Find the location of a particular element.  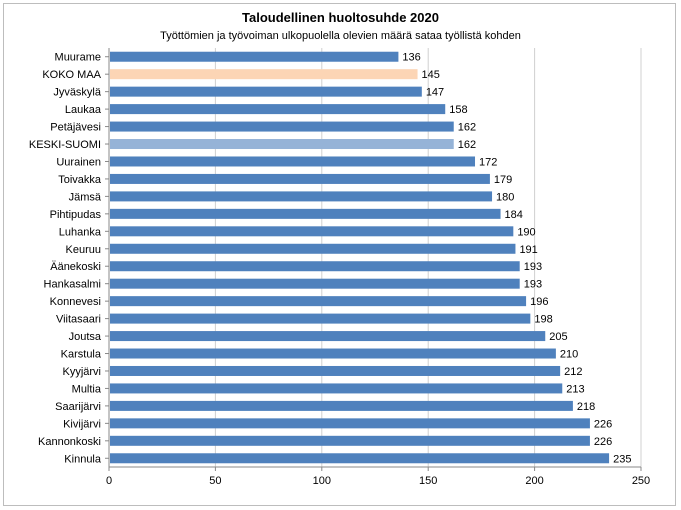

value-label: 158 is located at coordinates (458, 110).